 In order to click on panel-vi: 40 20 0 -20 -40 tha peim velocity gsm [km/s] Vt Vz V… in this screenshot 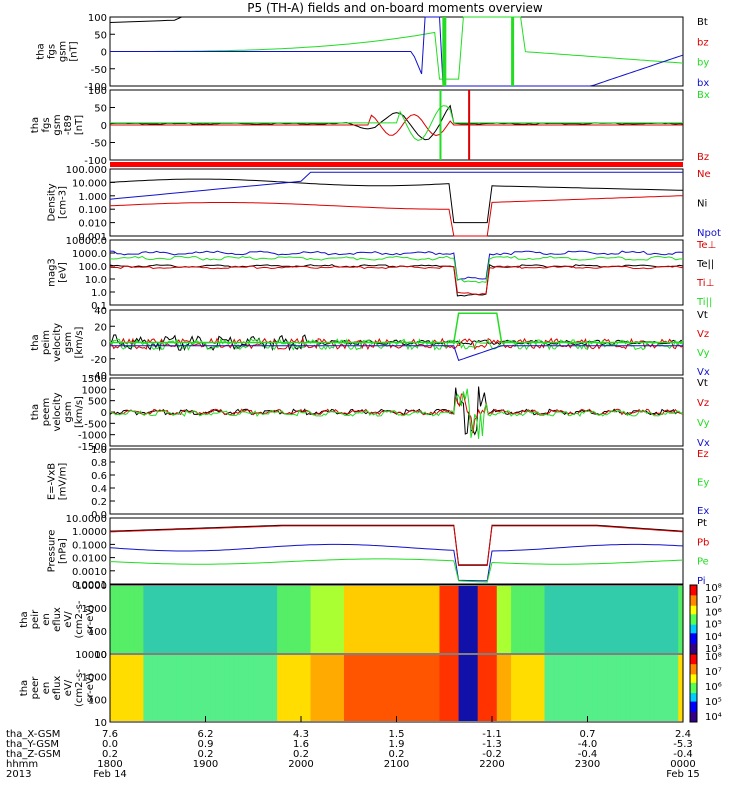, I will do `click(370, 344)`.